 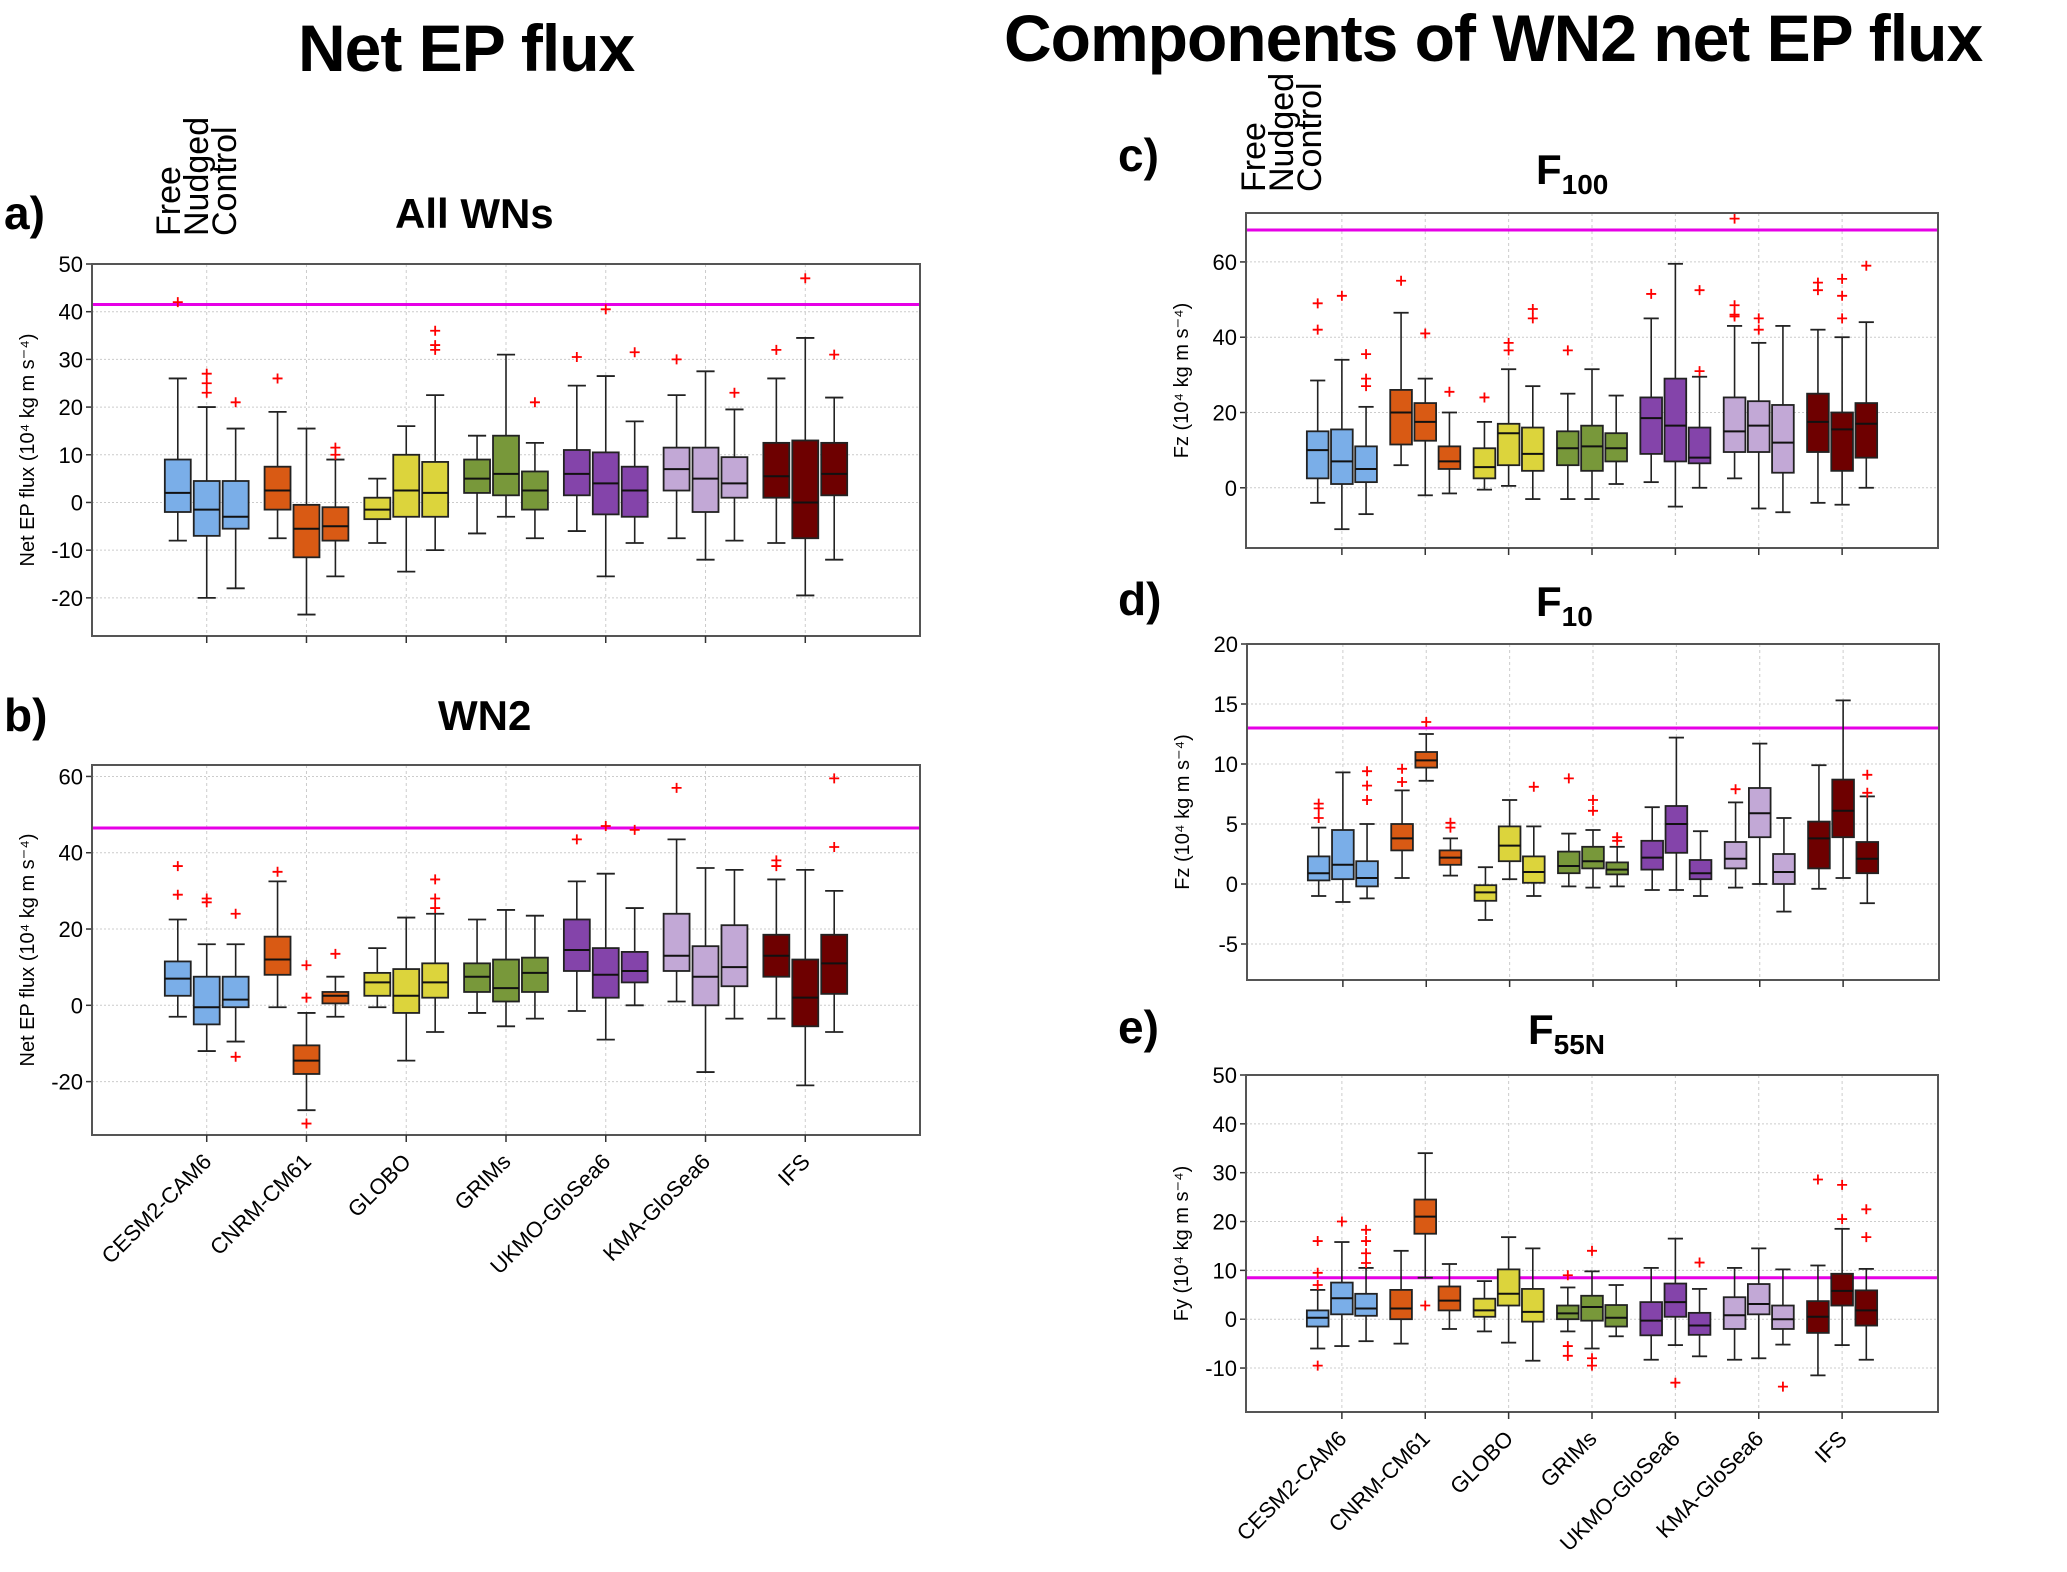 What do you see at coordinates (1541, 1029) in the screenshot?
I see `panel-e-title-main: F` at bounding box center [1541, 1029].